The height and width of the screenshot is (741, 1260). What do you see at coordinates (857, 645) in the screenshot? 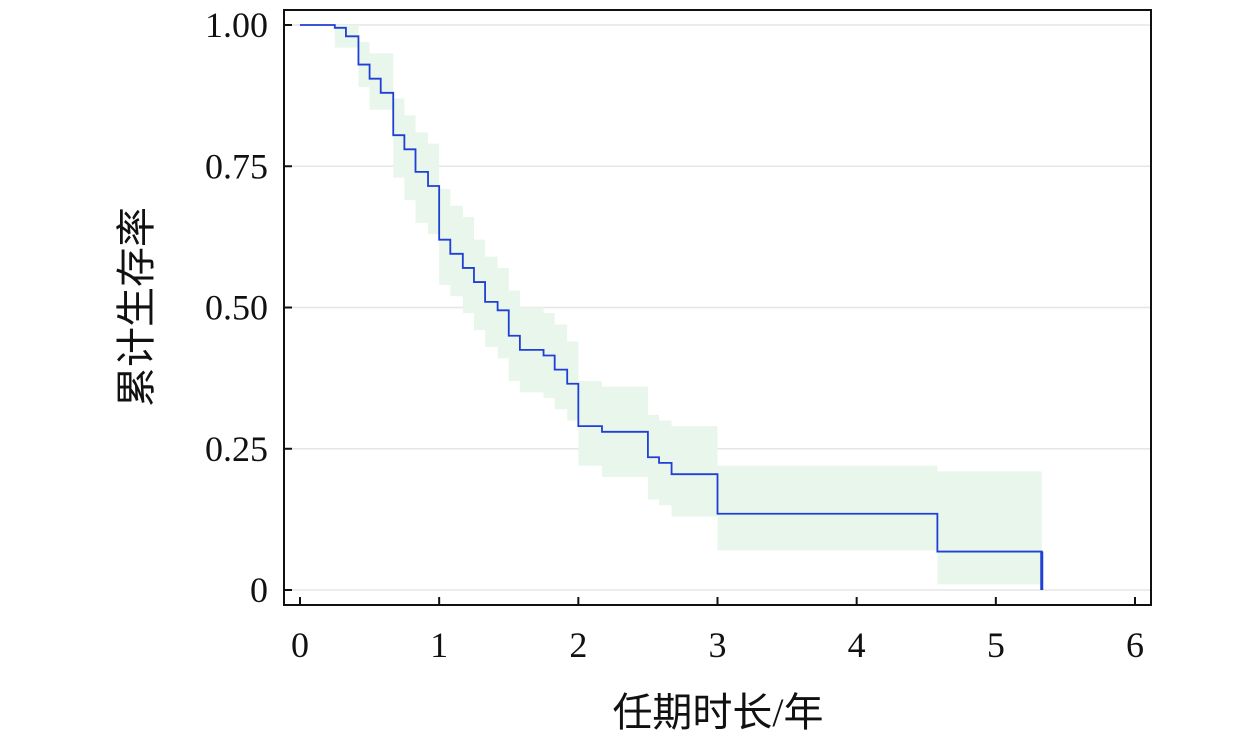
I see `x-tick-label-4: 4` at bounding box center [857, 645].